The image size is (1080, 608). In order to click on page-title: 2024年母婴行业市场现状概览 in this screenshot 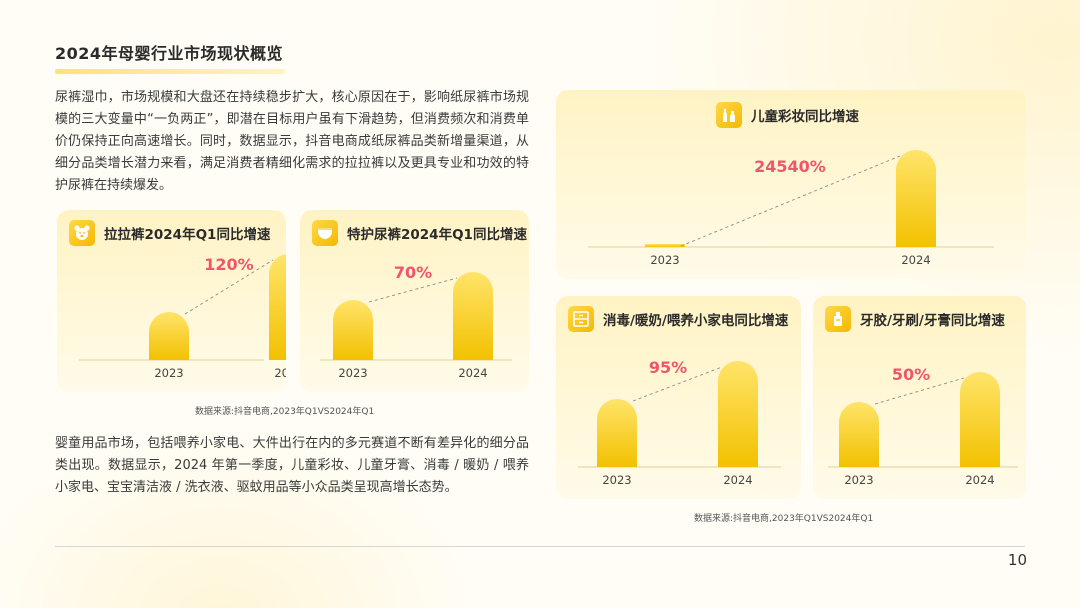, I will do `click(169, 53)`.